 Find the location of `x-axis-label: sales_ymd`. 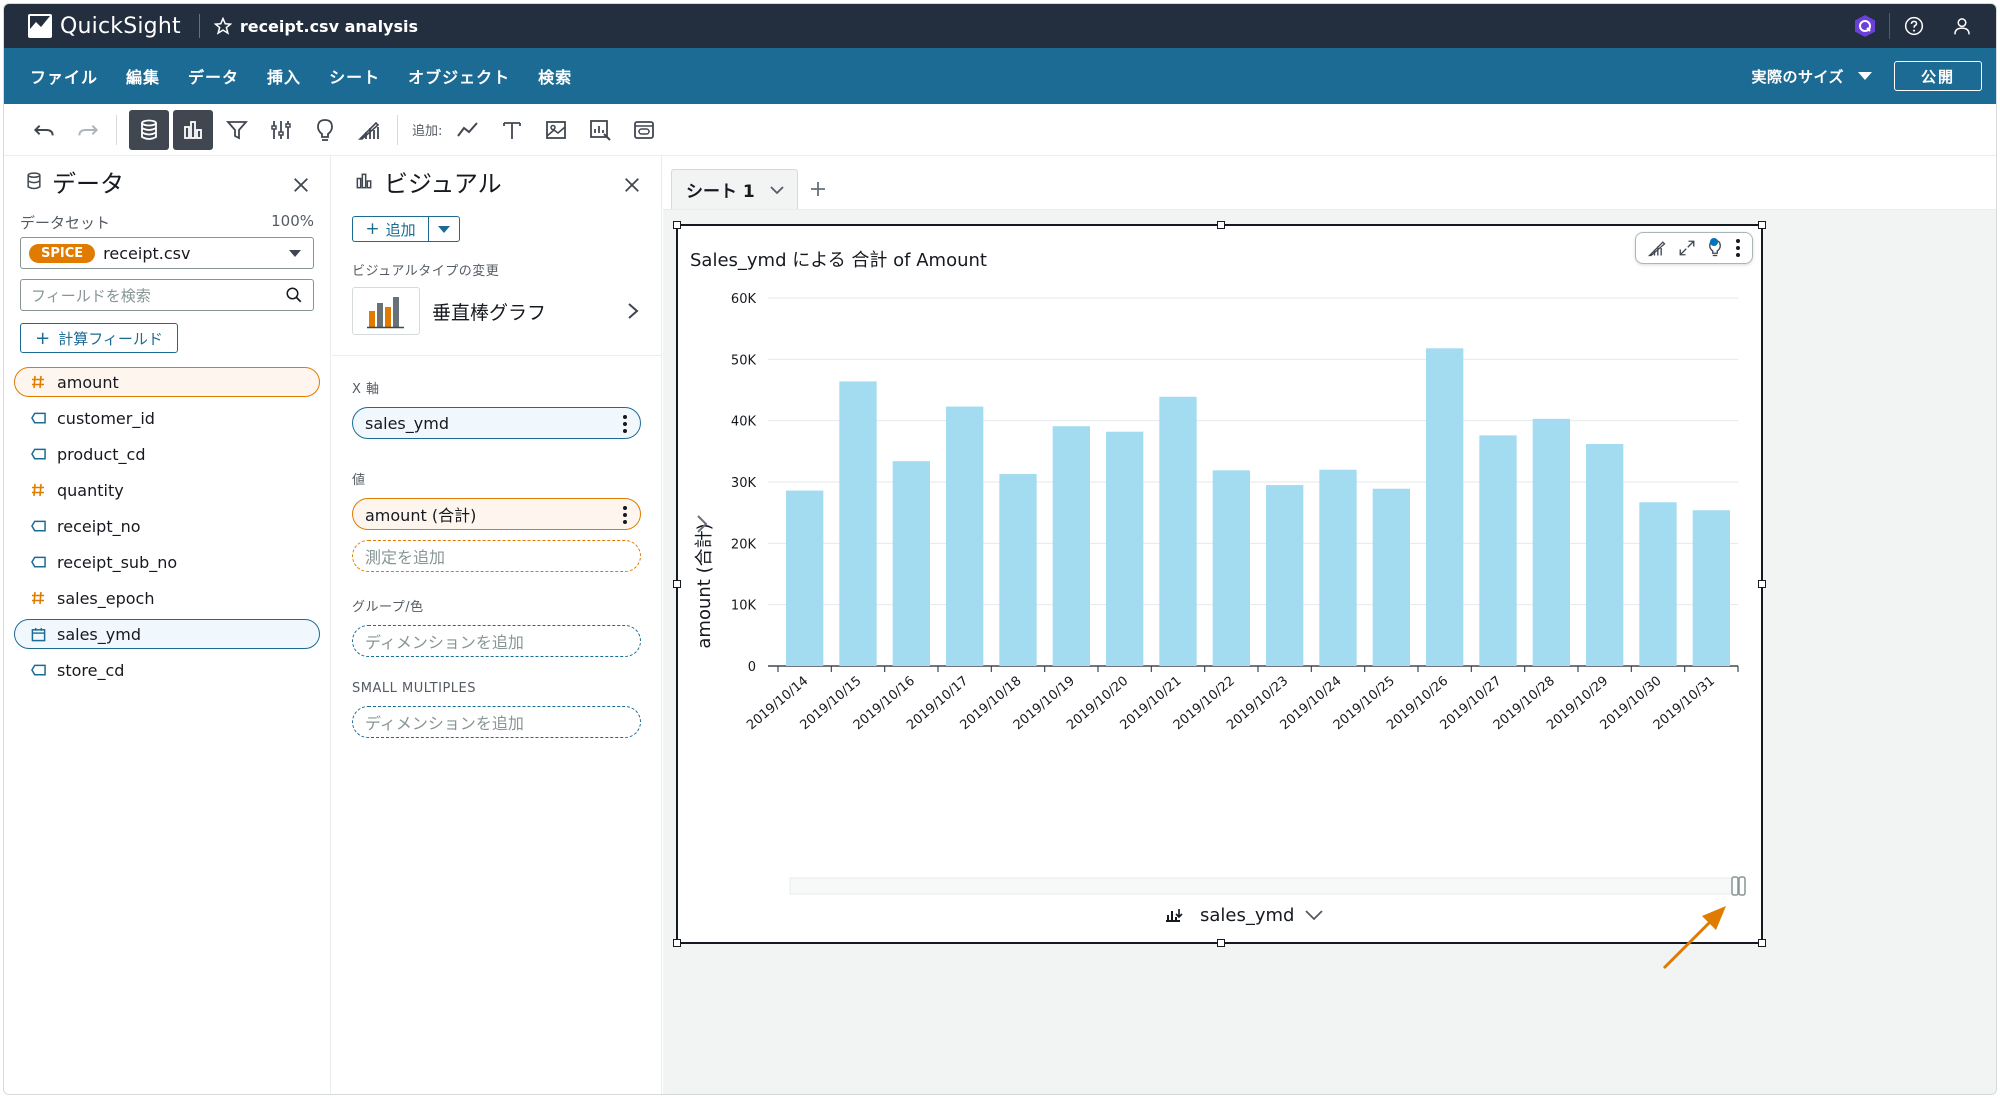

x-axis-label: sales_ymd is located at coordinates (1247, 915).